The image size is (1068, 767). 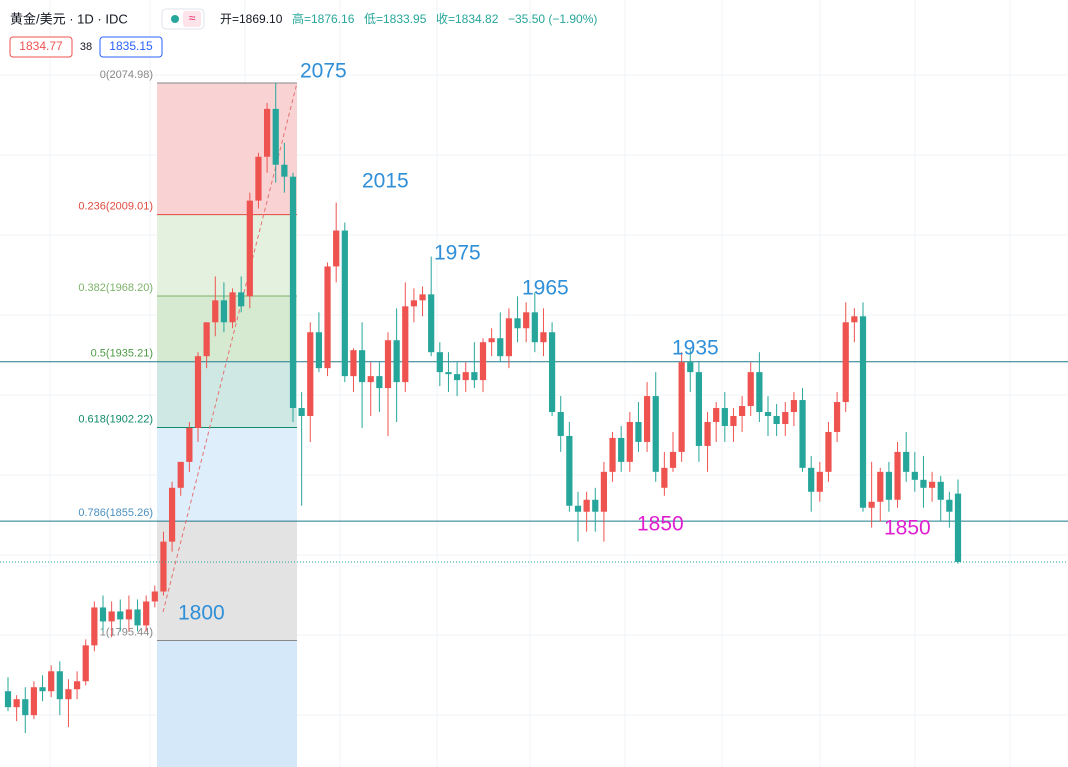 What do you see at coordinates (323, 18) in the screenshot?
I see `ohlc-value: 高=1876.16` at bounding box center [323, 18].